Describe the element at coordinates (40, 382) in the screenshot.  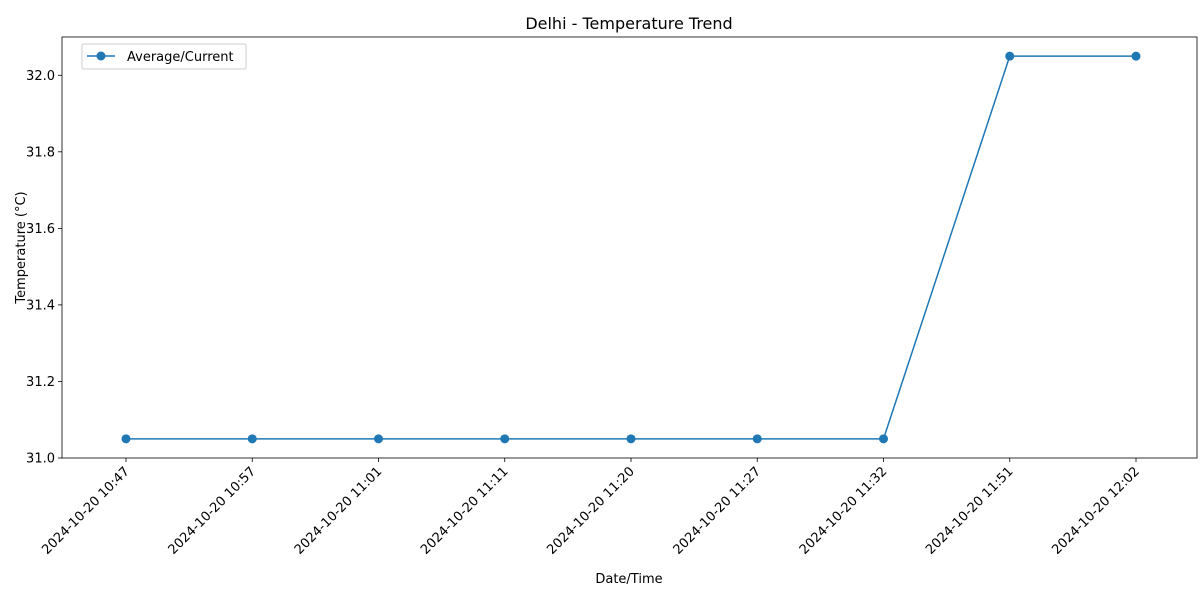
I see `y-tick-label: 31.2` at that location.